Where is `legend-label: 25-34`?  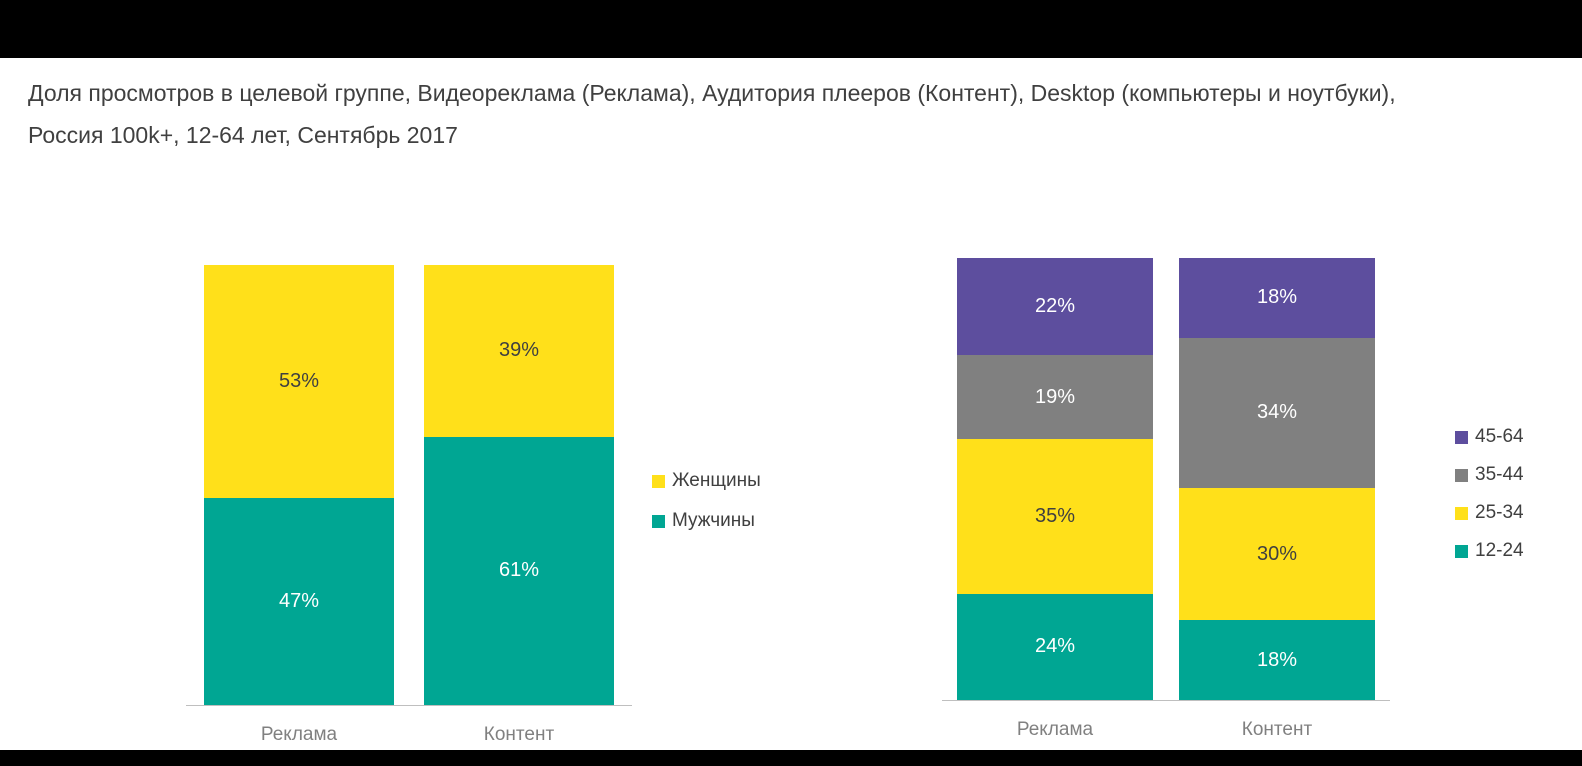 legend-label: 25-34 is located at coordinates (1499, 512).